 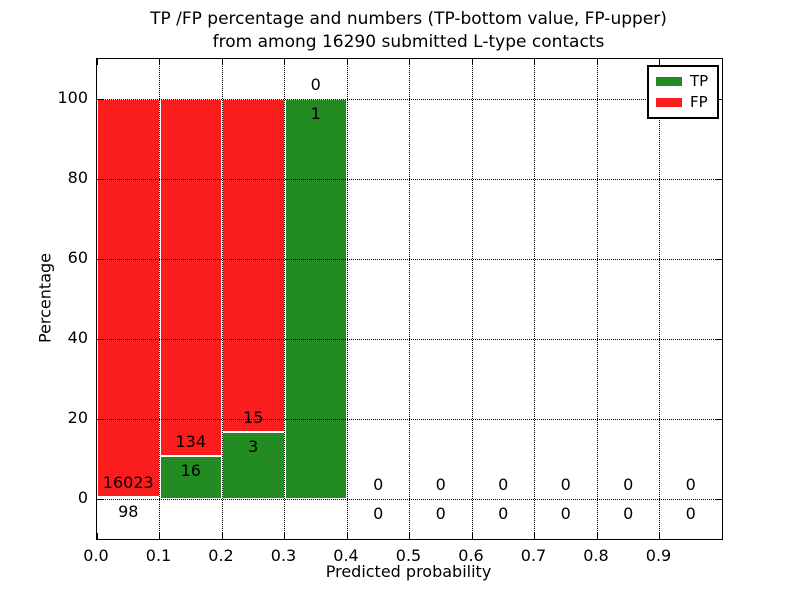 I want to click on x-tick-label-0.9: 0.9, so click(x=658, y=555).